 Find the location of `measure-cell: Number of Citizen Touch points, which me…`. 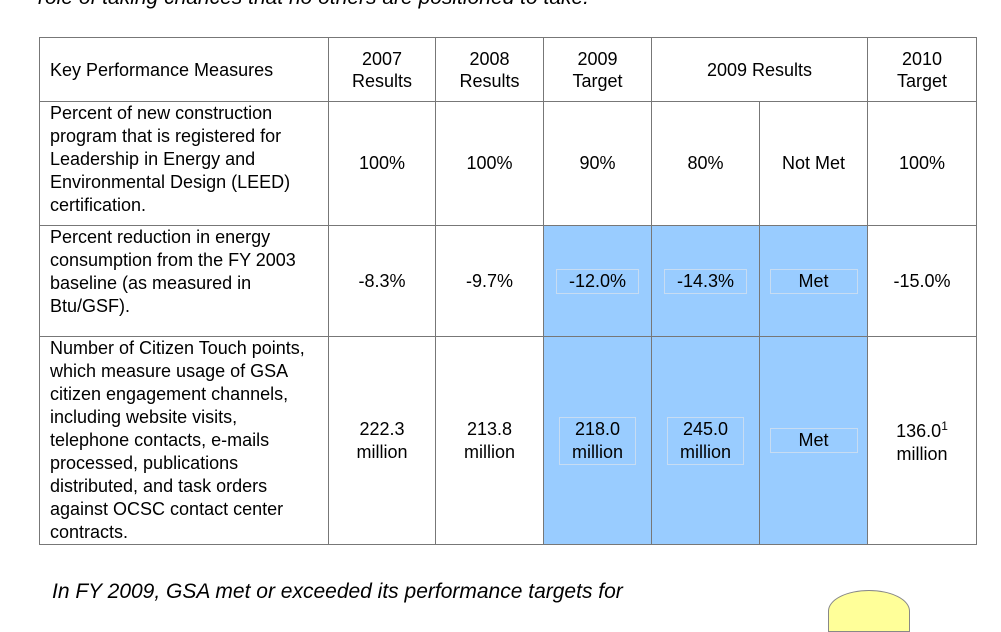

measure-cell: Number of Citizen Touch points, which me… is located at coordinates (184, 440).